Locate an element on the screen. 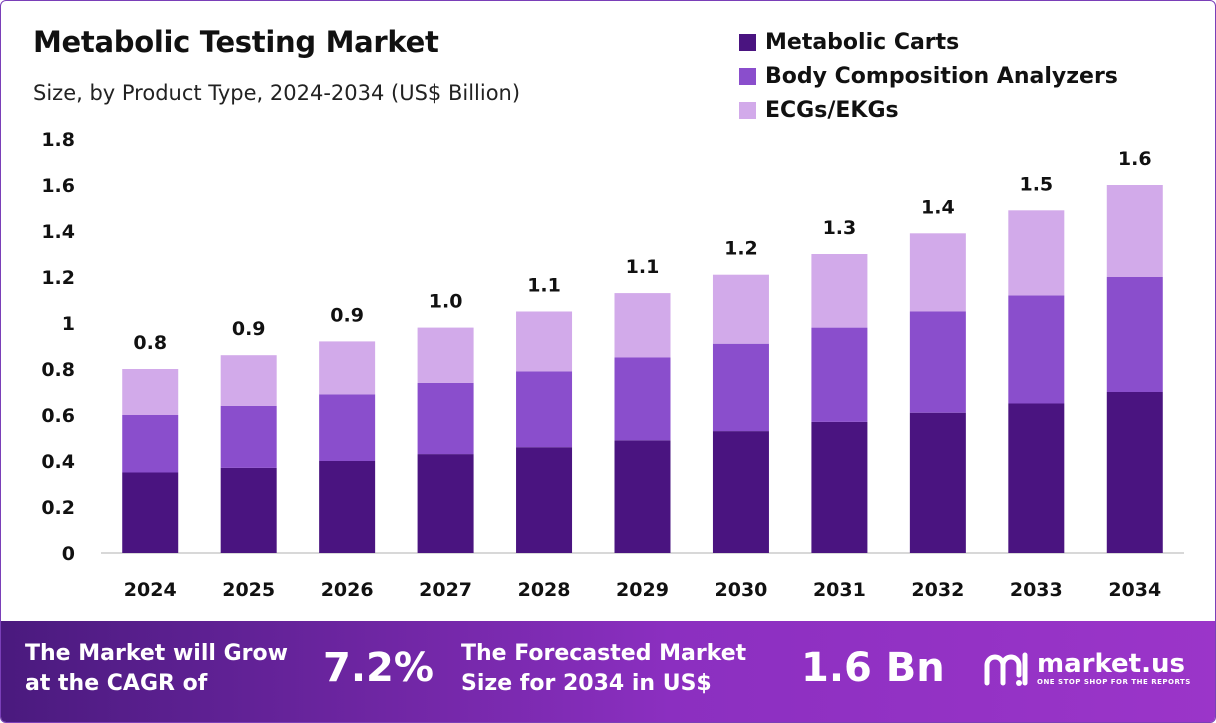  bar-total-label: 1.2 is located at coordinates (741, 249).